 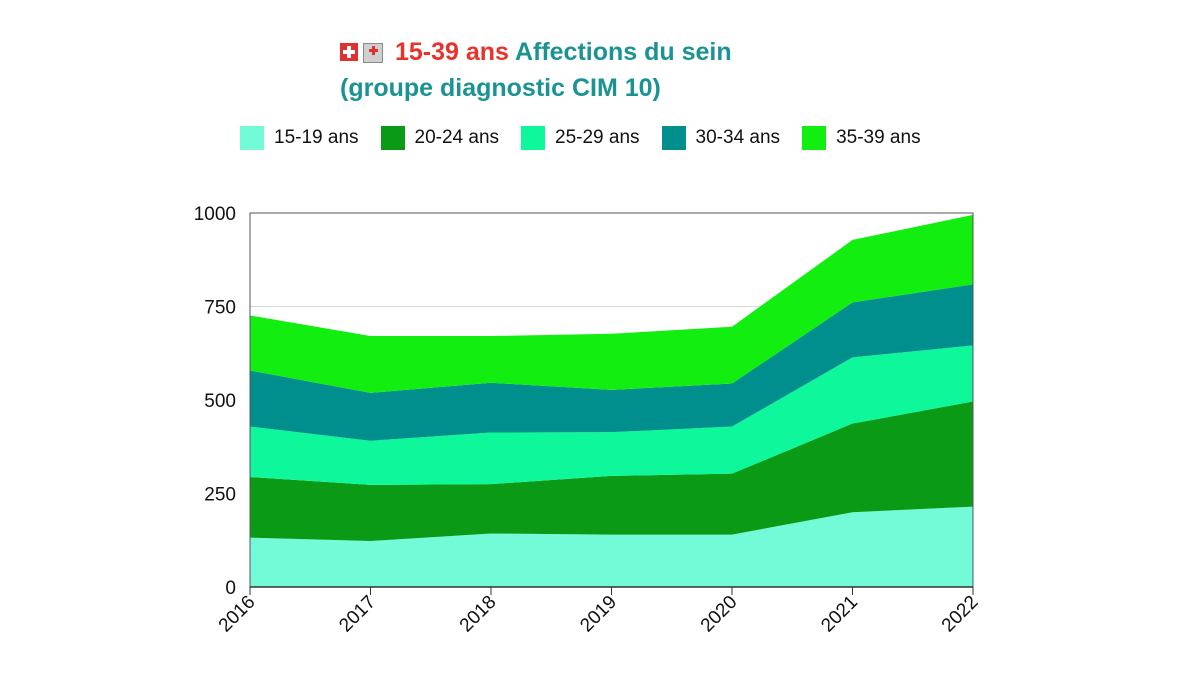 What do you see at coordinates (878, 137) in the screenshot?
I see `legend-label-5: 35-39 ans` at bounding box center [878, 137].